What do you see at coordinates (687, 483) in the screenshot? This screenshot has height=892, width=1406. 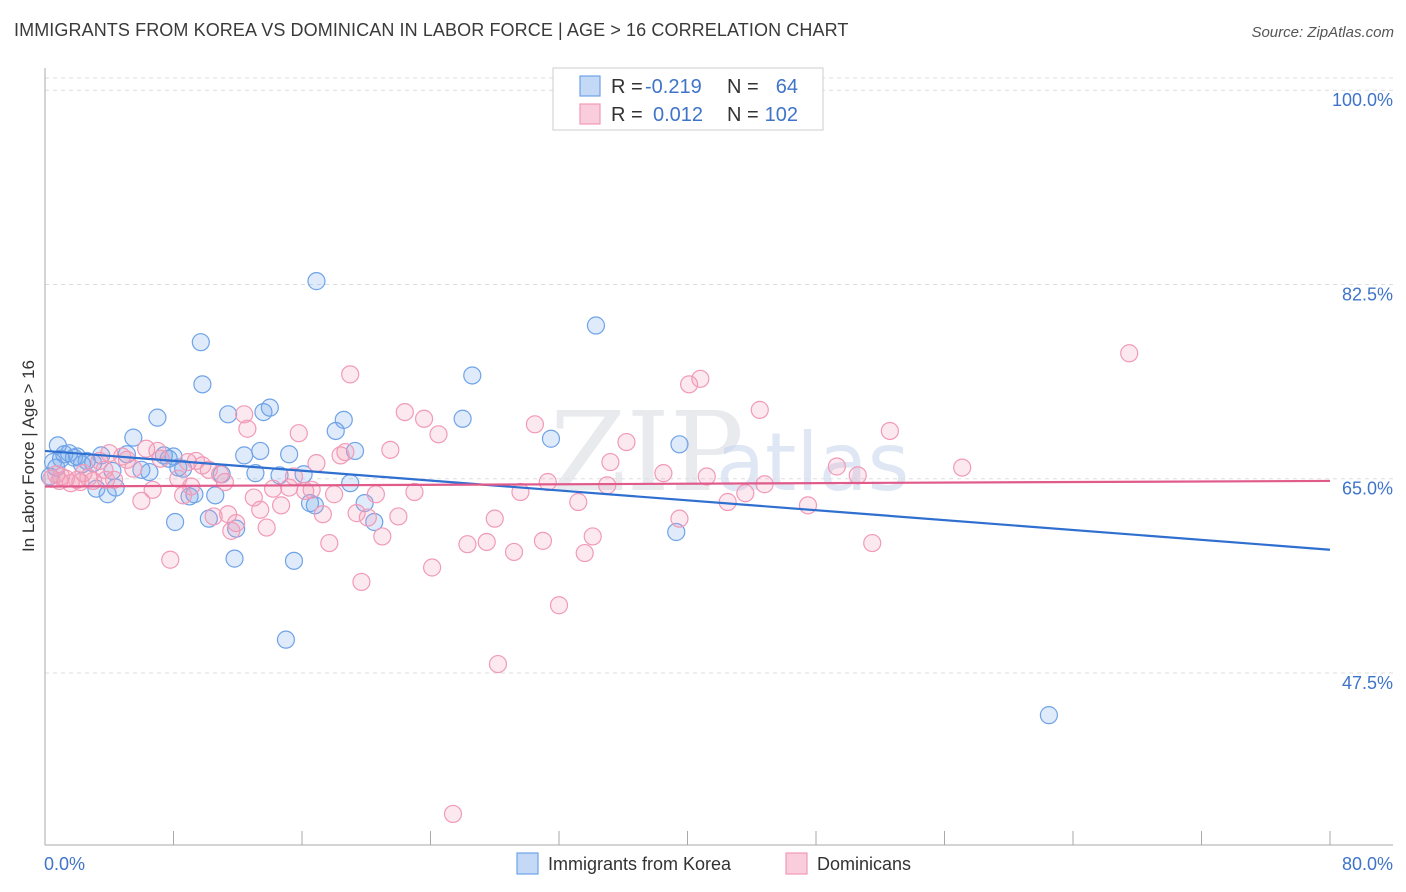 I see `trend-line-dominican` at bounding box center [687, 483].